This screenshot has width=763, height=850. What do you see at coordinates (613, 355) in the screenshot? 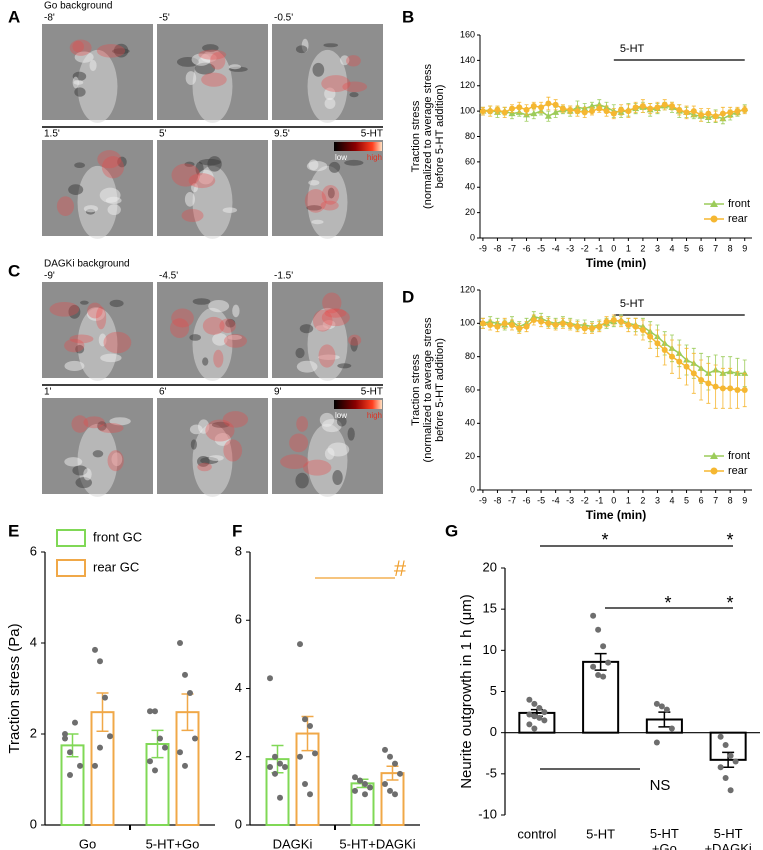
I see `series-line` at bounding box center [613, 355].